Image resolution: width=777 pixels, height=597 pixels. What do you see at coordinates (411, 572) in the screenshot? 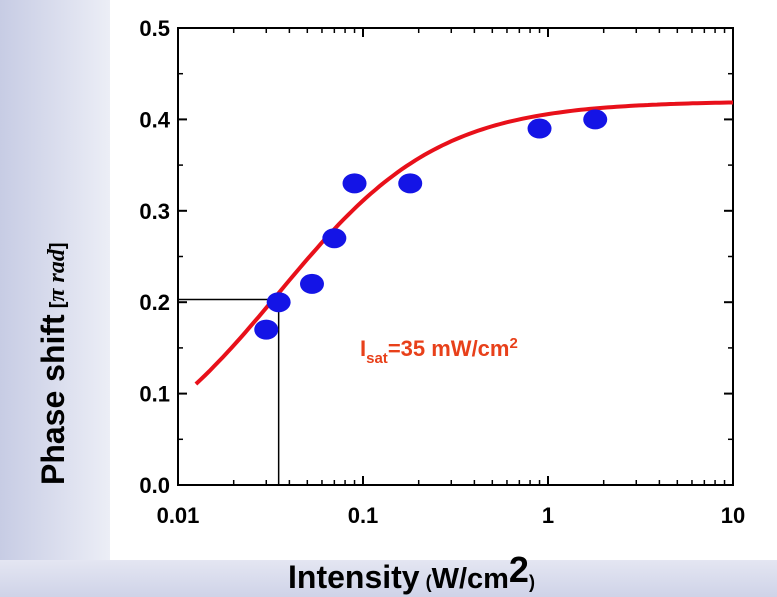
I see `x-axis-label: Intensity (W/cm2)` at bounding box center [411, 572].